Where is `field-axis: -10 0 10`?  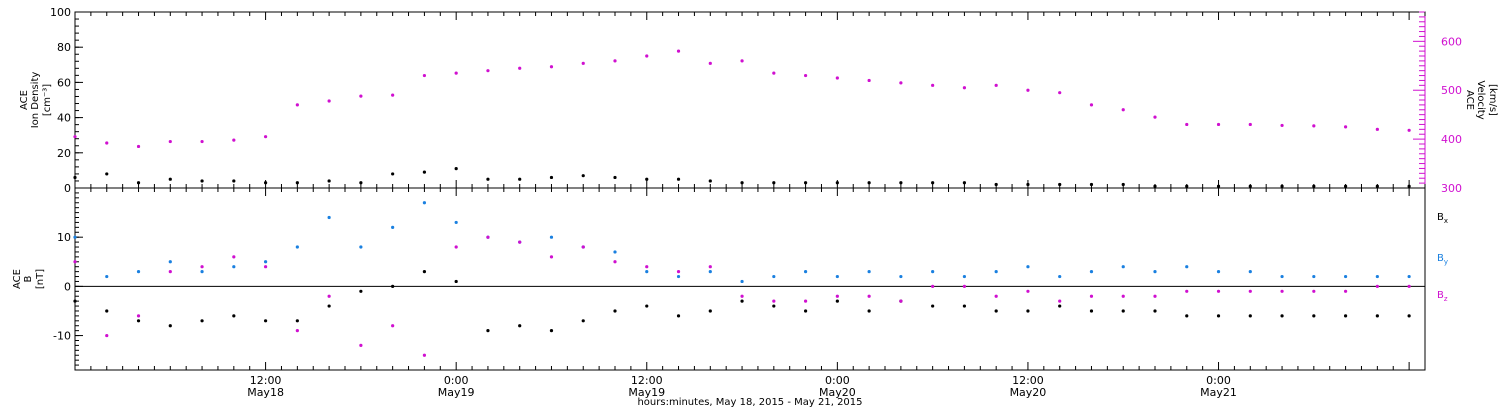
field-axis: -10 0 10 is located at coordinates (68, 279).